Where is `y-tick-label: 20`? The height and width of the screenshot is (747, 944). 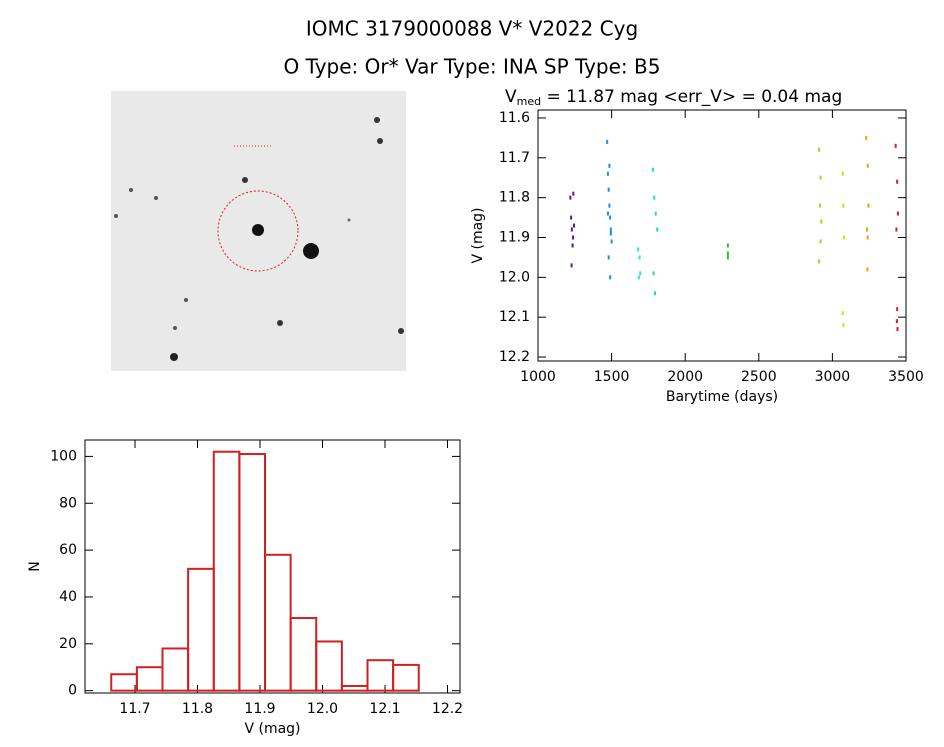 y-tick-label: 20 is located at coordinates (68, 644).